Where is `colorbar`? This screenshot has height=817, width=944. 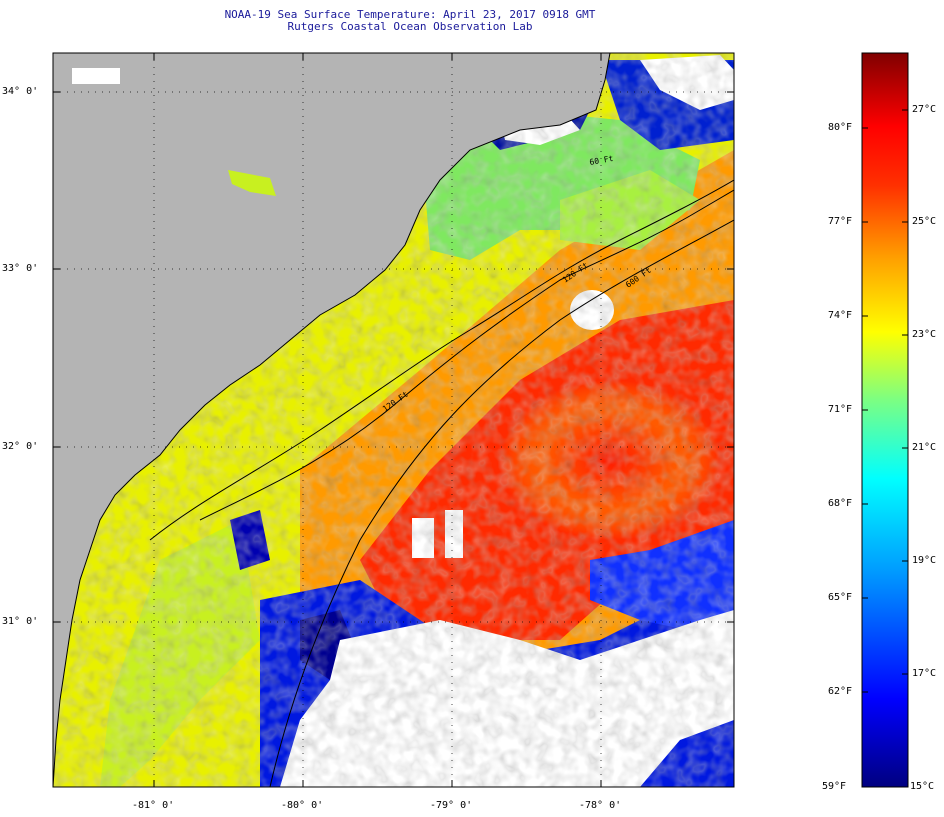 colorbar is located at coordinates (885, 420).